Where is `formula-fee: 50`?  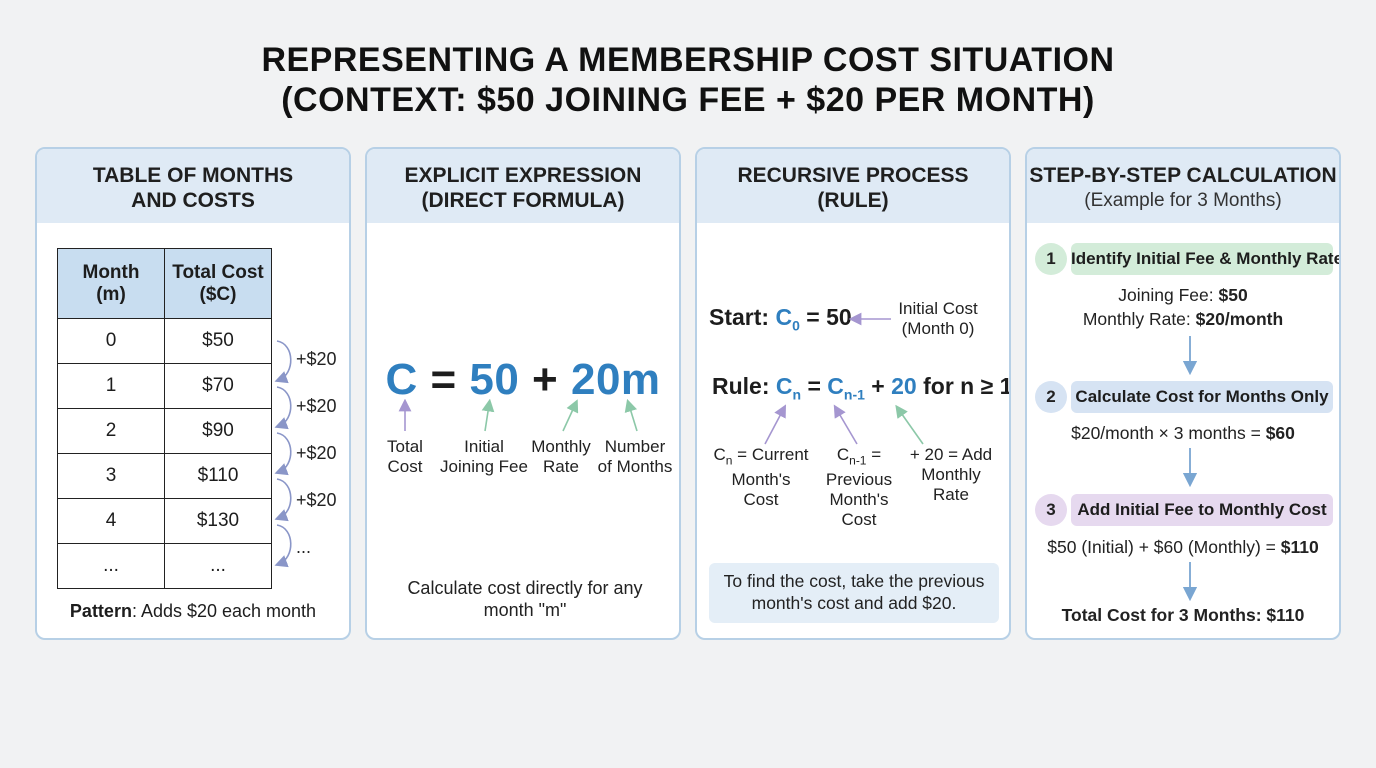 formula-fee: 50 is located at coordinates (494, 379).